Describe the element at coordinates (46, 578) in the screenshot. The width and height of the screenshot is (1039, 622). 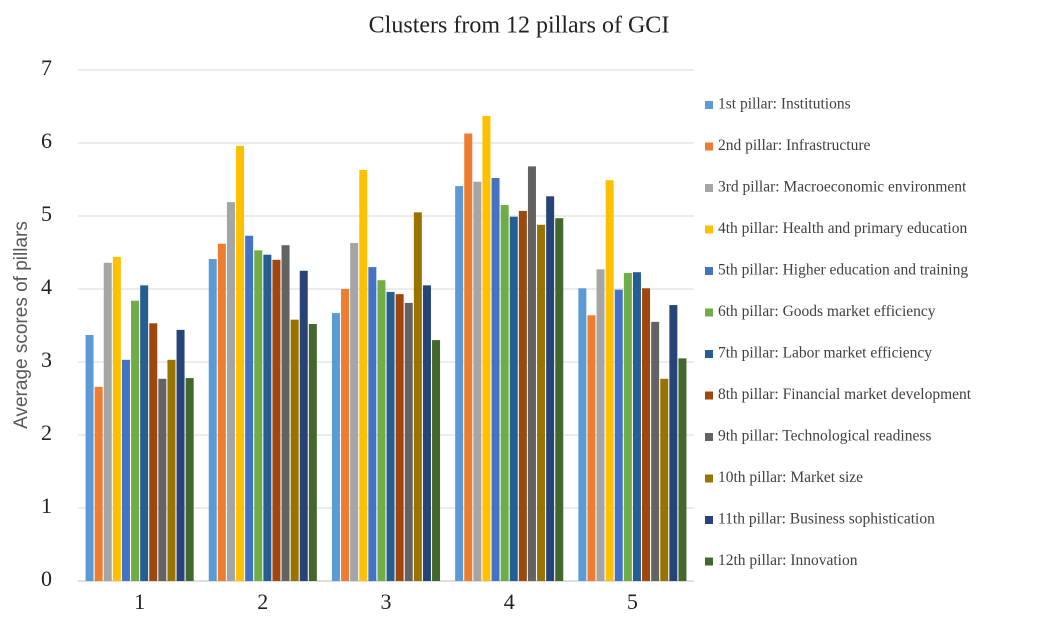
I see `y-tick-label: 0` at that location.